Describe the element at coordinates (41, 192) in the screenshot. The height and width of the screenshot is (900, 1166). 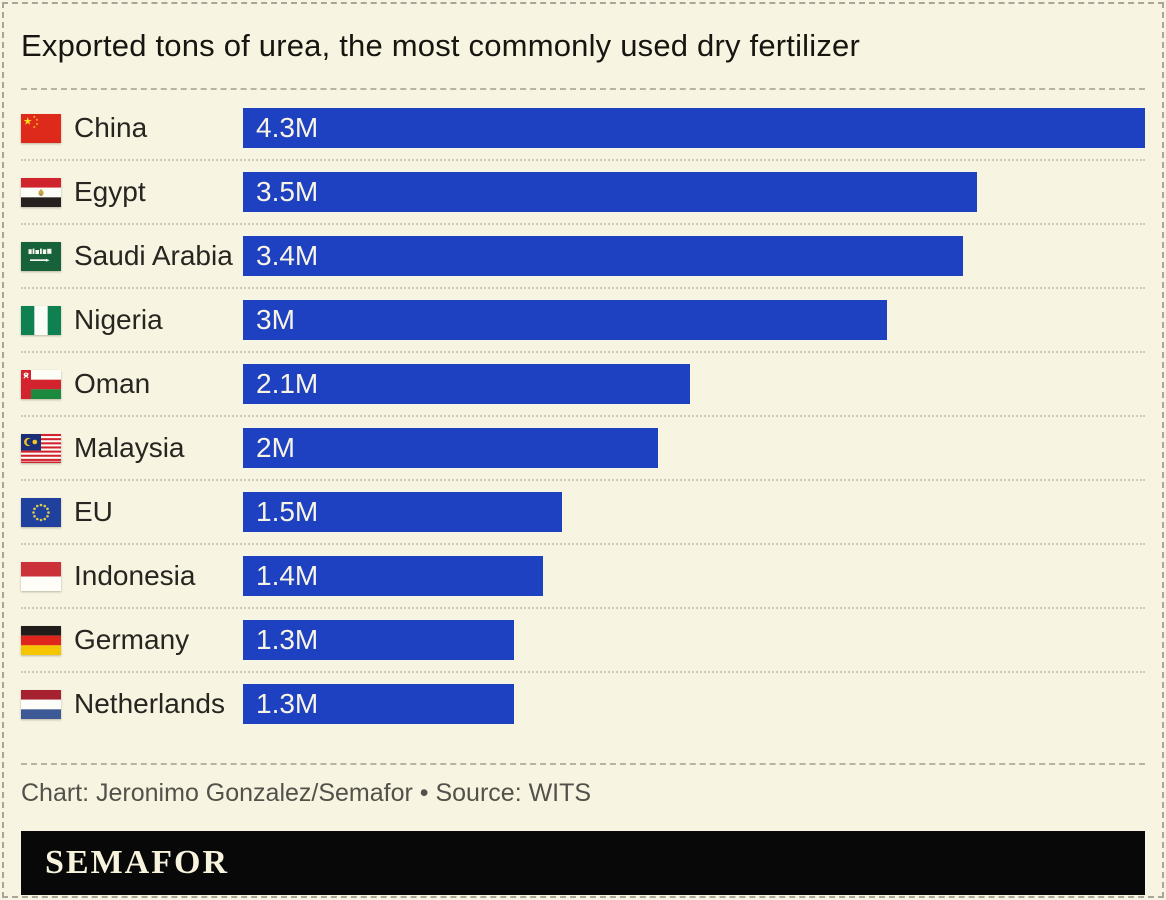
I see `egypt-flag-icon` at that location.